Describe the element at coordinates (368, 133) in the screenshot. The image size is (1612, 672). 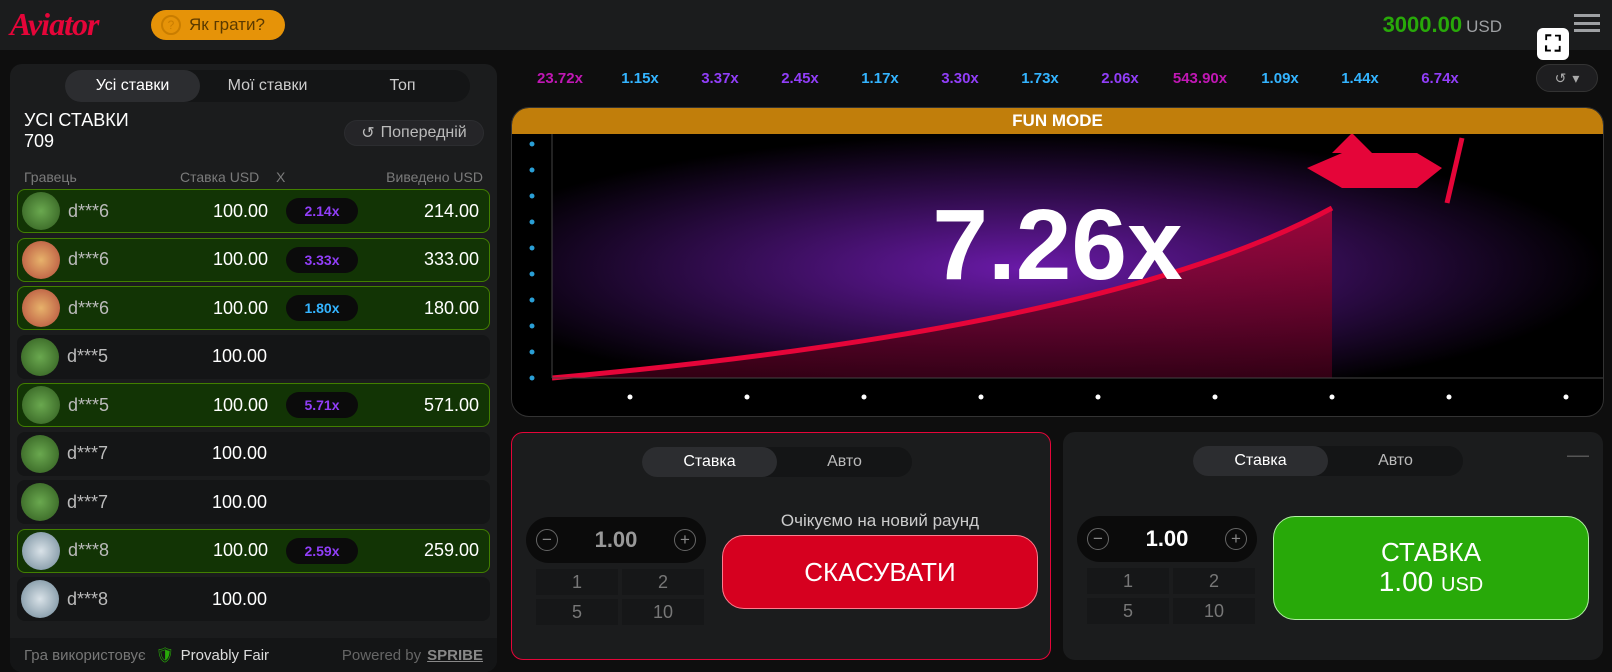
I see `history-icon: ↺` at that location.